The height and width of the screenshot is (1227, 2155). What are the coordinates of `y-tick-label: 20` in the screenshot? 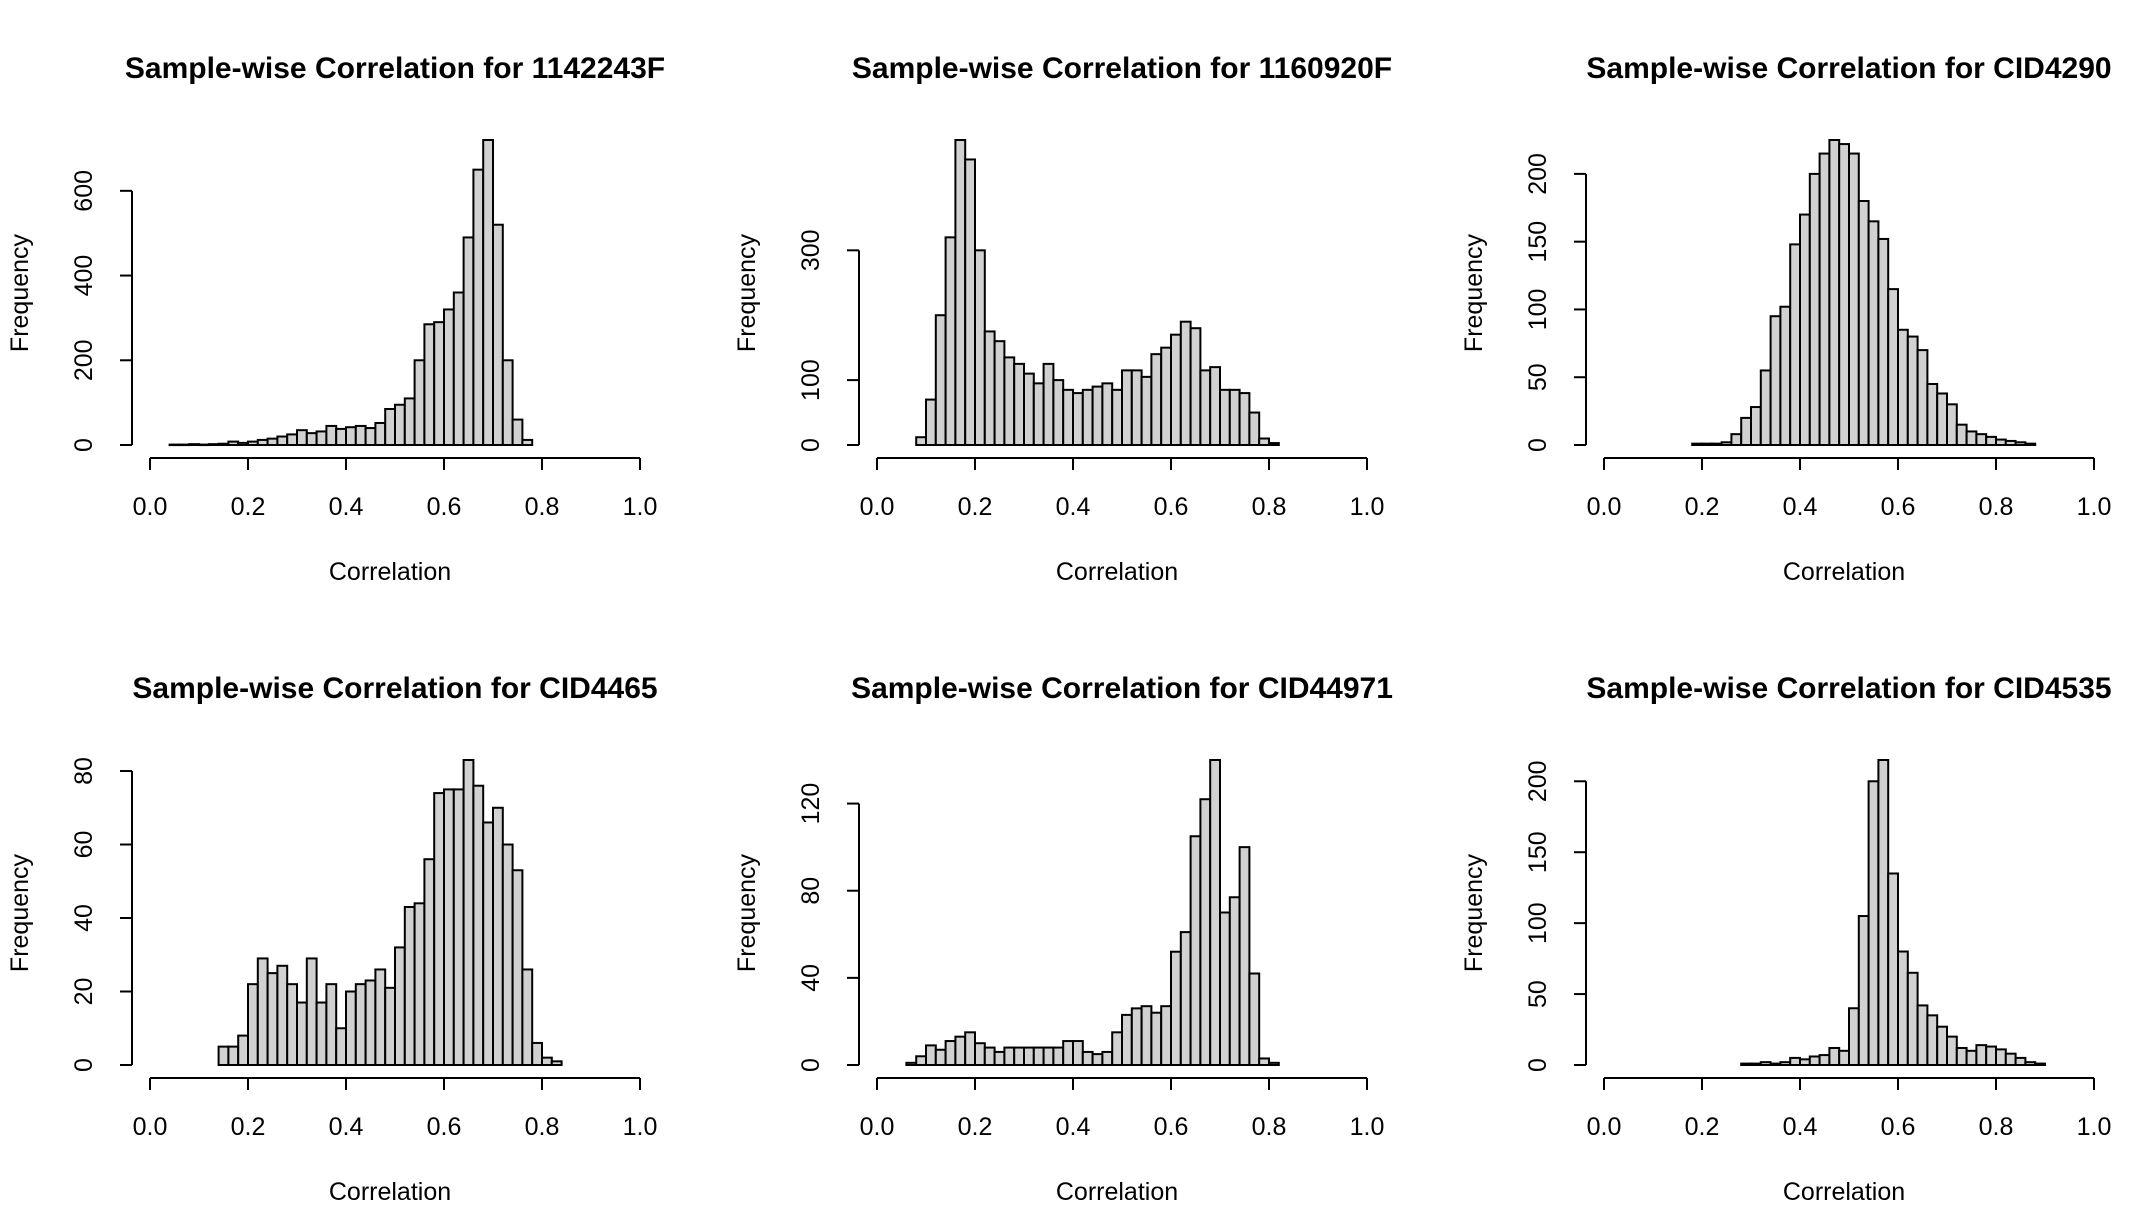 It's located at (84, 992).